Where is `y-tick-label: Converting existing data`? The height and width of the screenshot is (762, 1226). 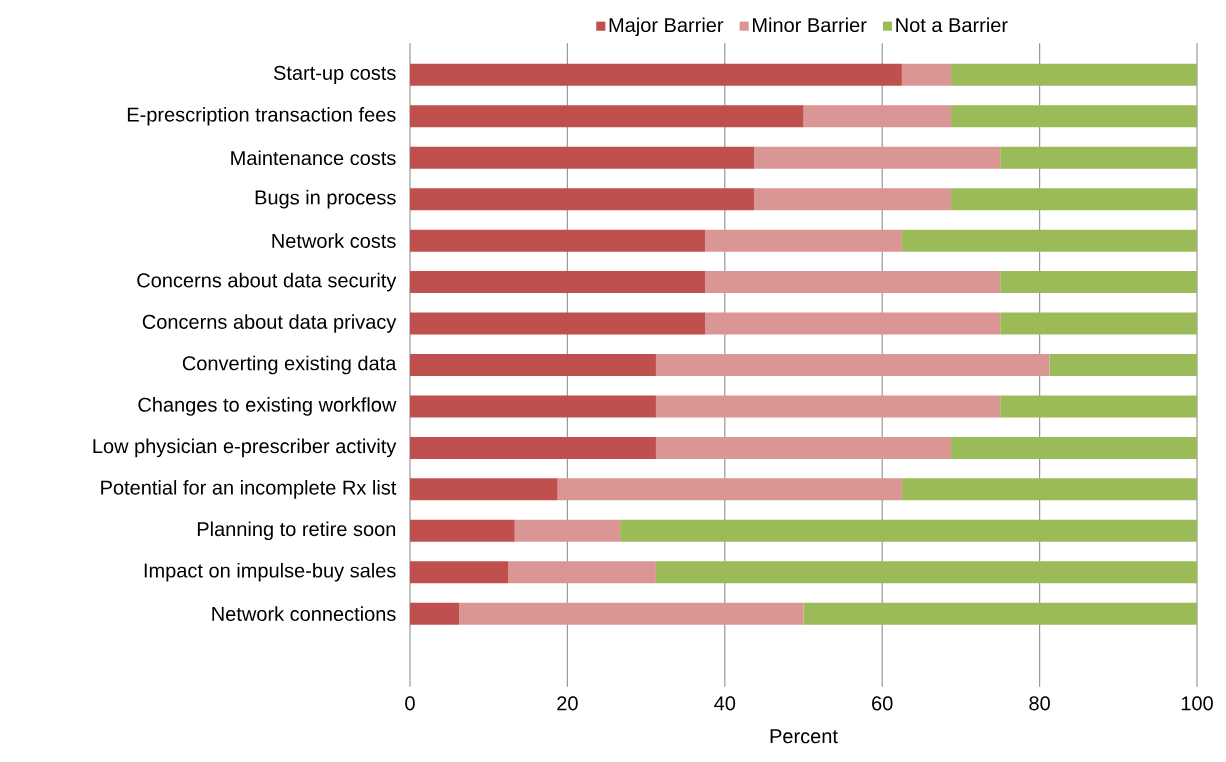
y-tick-label: Converting existing data is located at coordinates (289, 365).